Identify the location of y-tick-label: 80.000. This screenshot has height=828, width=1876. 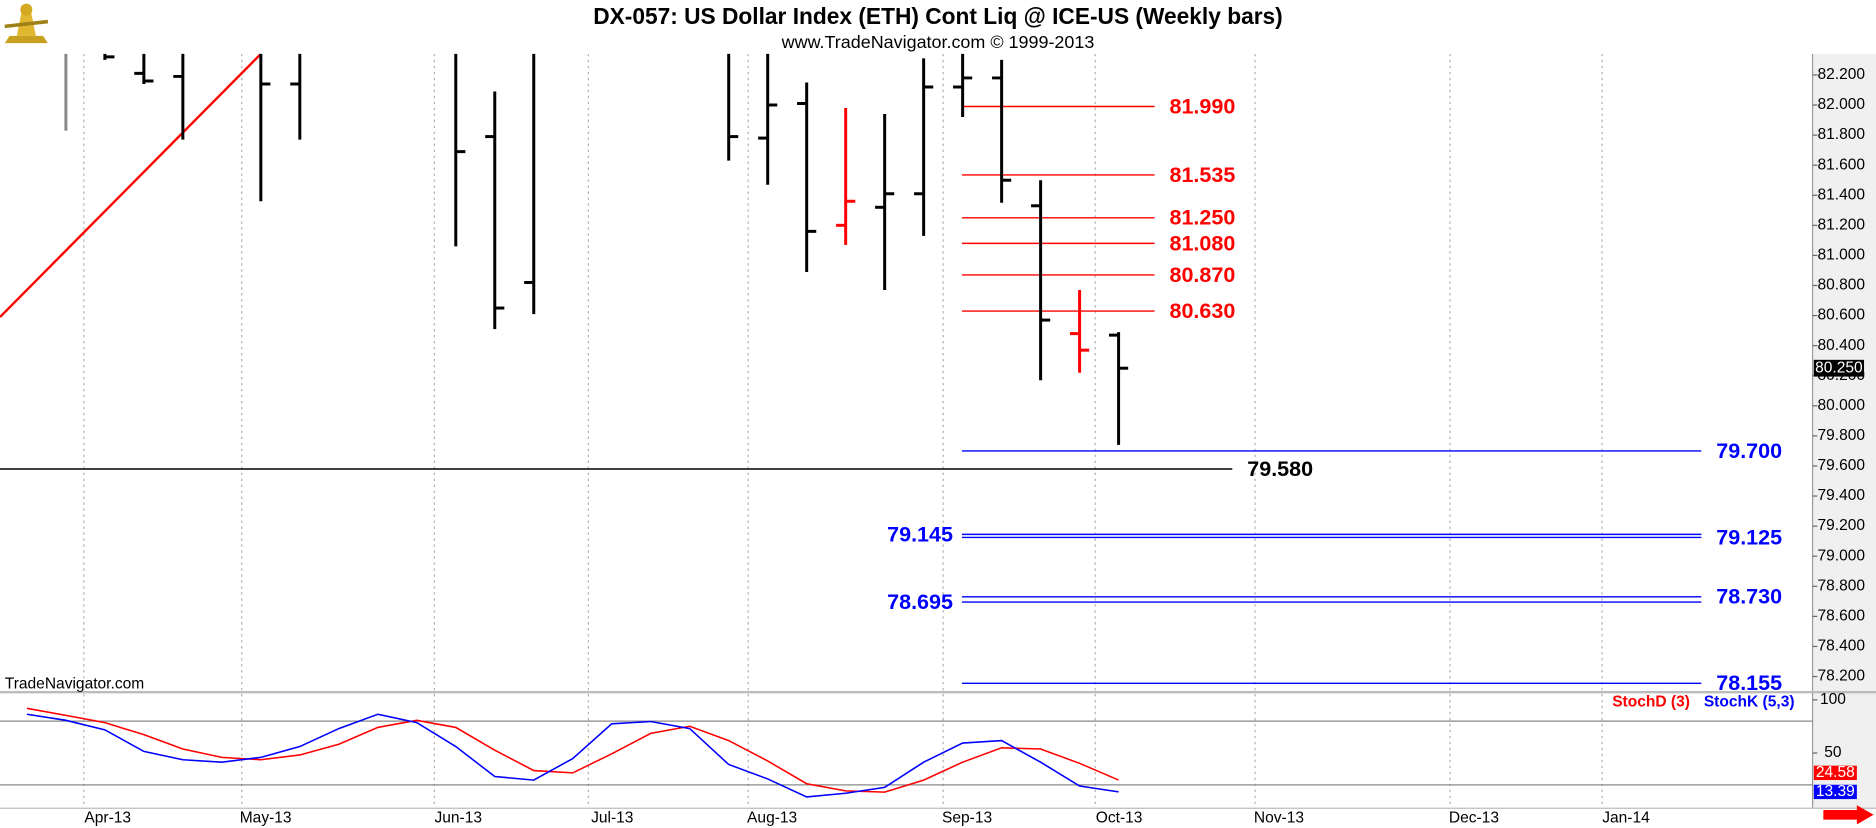
(1842, 405).